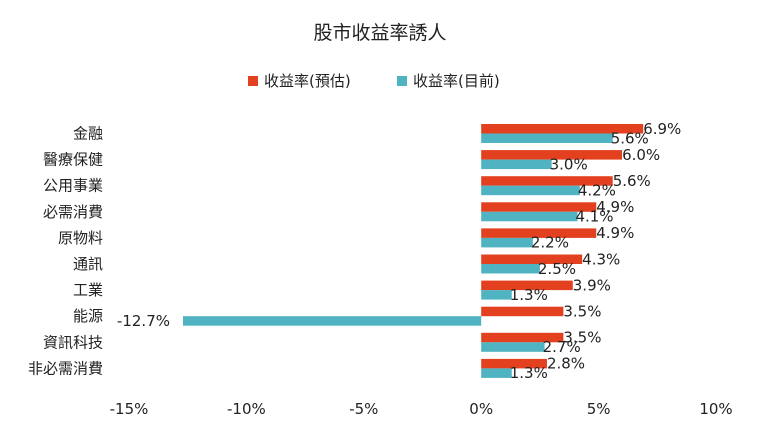 The image size is (760, 430). What do you see at coordinates (73, 342) in the screenshot?
I see `category-label: 資訊科技` at bounding box center [73, 342].